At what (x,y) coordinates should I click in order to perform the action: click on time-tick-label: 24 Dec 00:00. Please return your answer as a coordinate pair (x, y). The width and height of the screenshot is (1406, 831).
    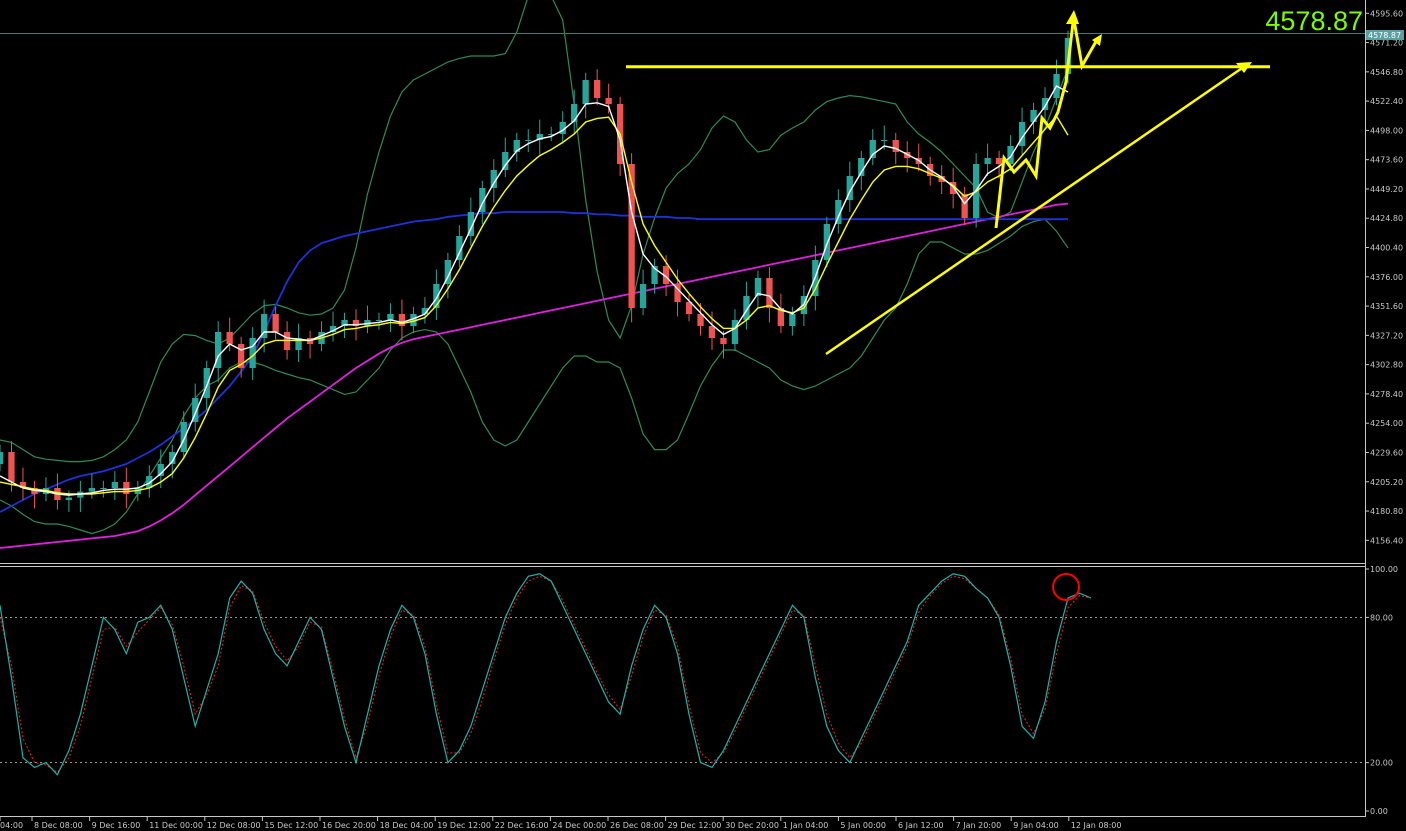
    Looking at the image, I should click on (579, 825).